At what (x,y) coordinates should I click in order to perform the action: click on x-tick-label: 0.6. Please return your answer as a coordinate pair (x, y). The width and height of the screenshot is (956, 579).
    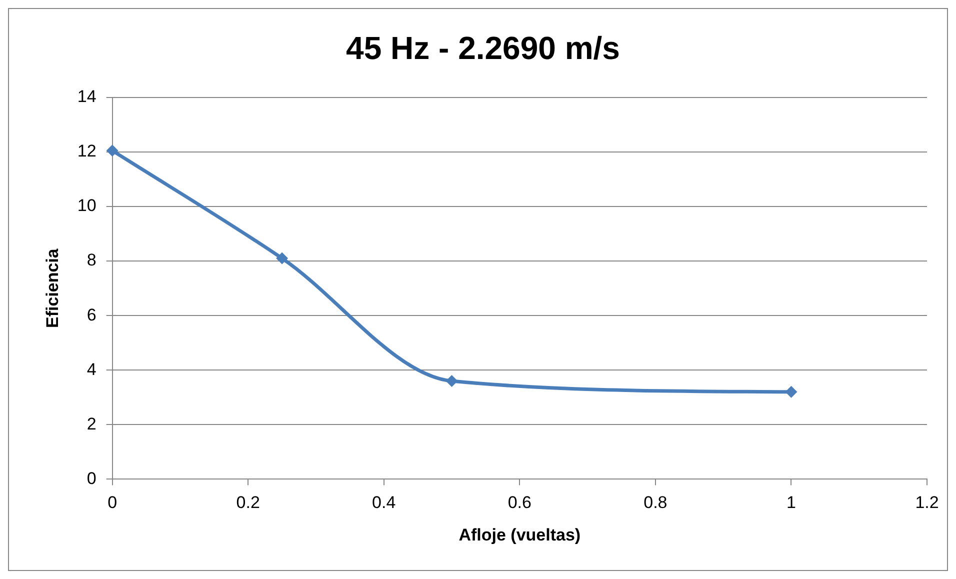
    Looking at the image, I should click on (520, 502).